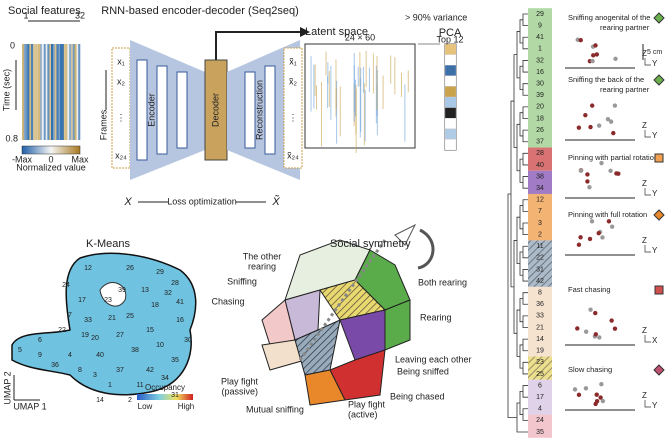  What do you see at coordinates (22, 159) in the screenshot?
I see `label: -Max` at bounding box center [22, 159].